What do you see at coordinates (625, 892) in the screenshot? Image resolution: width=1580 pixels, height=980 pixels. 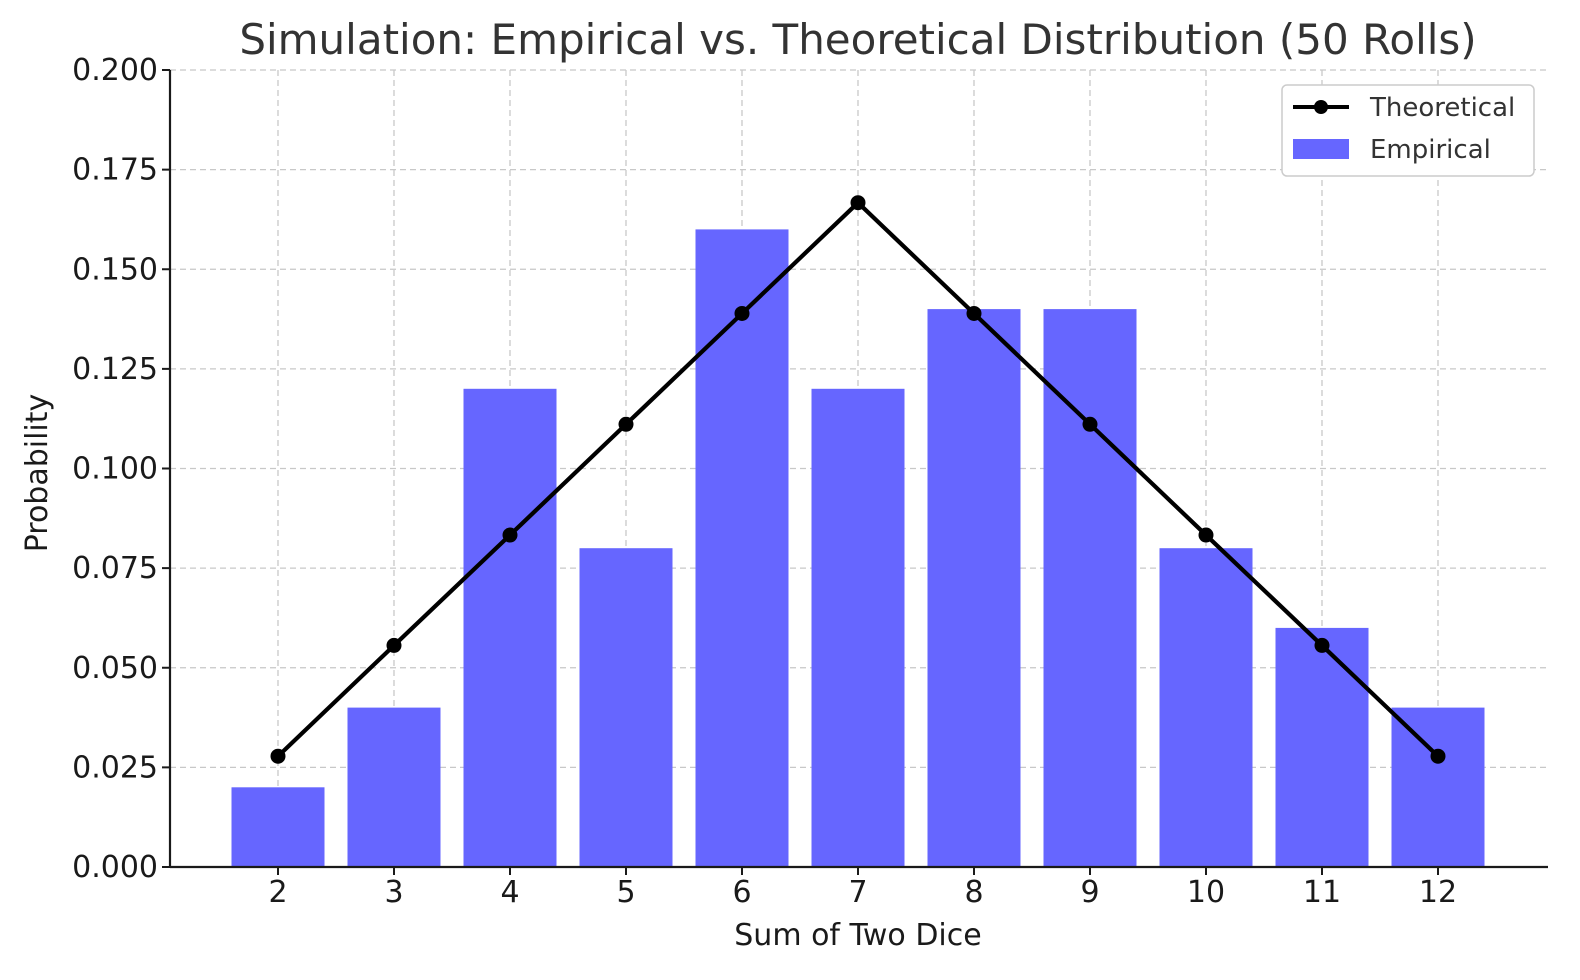 I see `x-tick-label: 5` at bounding box center [625, 892].